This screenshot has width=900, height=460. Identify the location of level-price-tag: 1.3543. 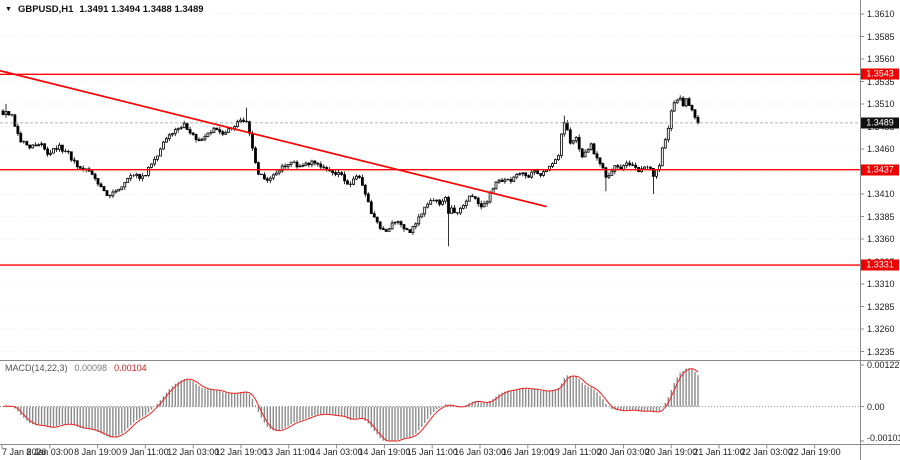
(880, 74).